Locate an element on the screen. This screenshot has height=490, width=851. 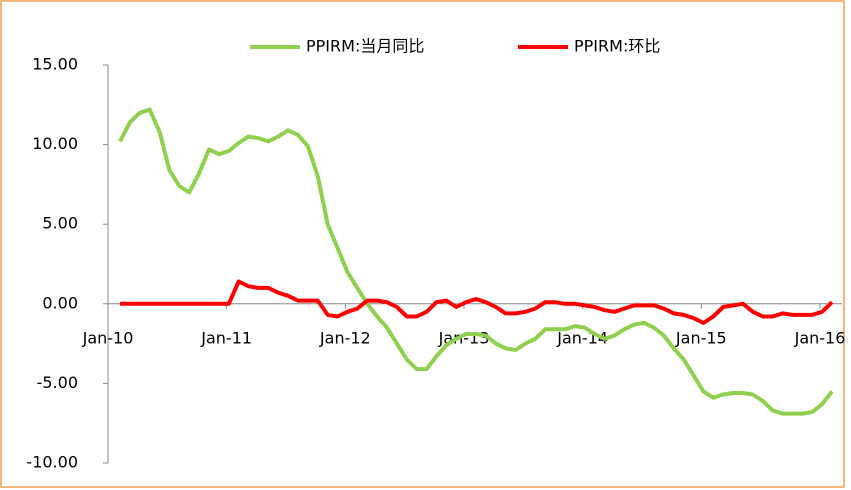
y-tick-label: 5.00 is located at coordinates (60, 223).